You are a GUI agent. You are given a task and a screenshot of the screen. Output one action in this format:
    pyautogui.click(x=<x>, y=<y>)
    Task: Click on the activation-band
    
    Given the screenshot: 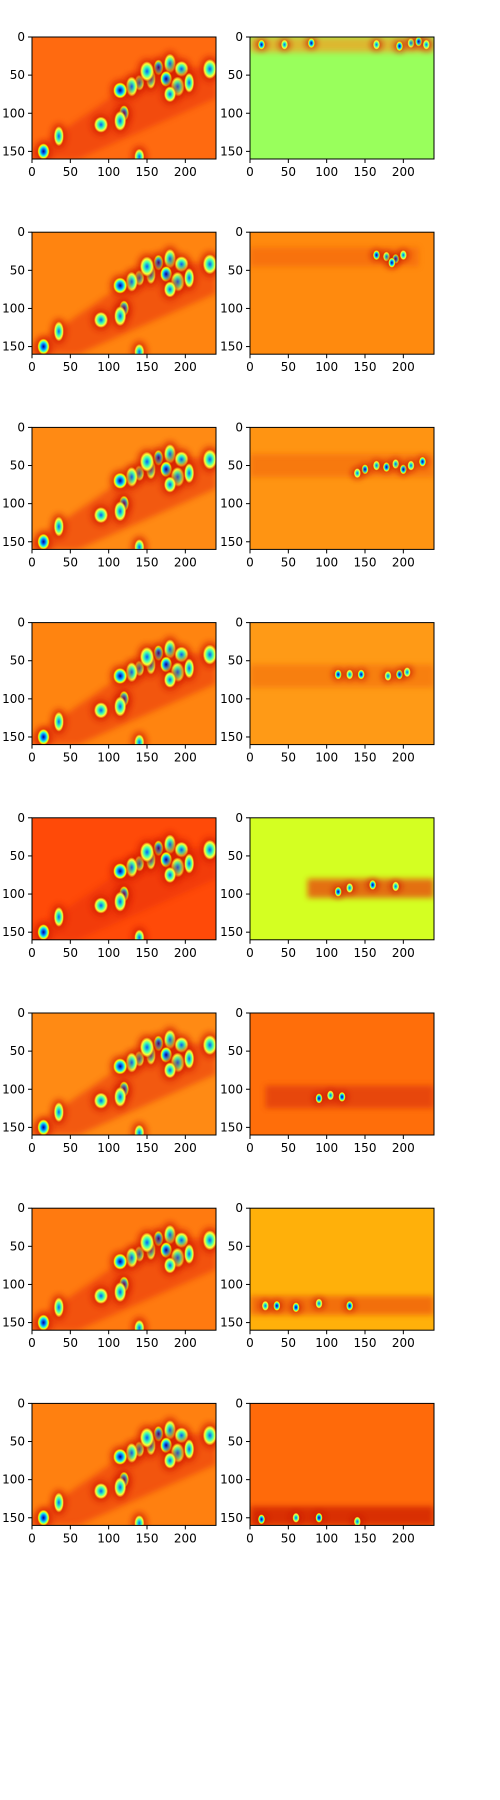 What is the action you would take?
    pyautogui.click(x=342, y=45)
    